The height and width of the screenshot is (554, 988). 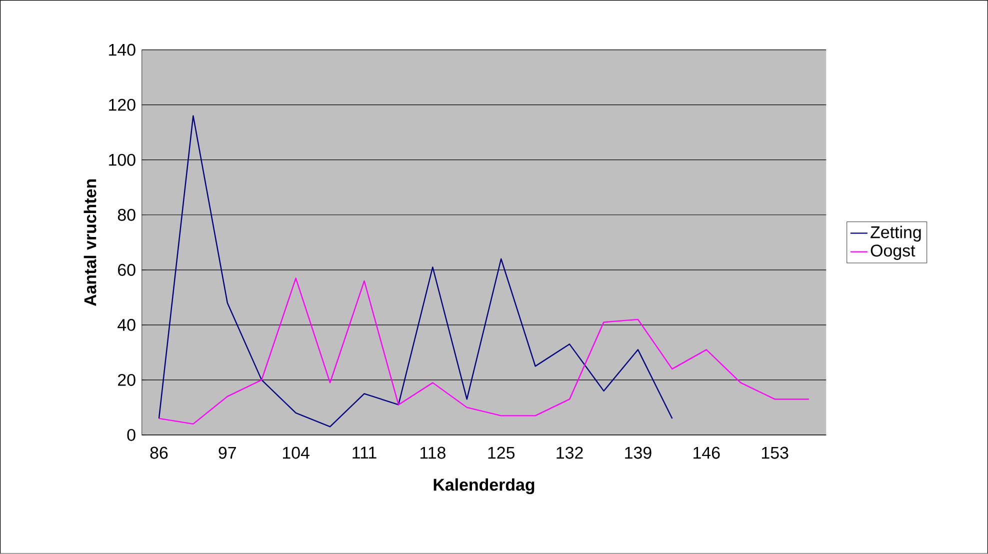 What do you see at coordinates (895, 234) in the screenshot?
I see `legend-label: Zetting` at bounding box center [895, 234].